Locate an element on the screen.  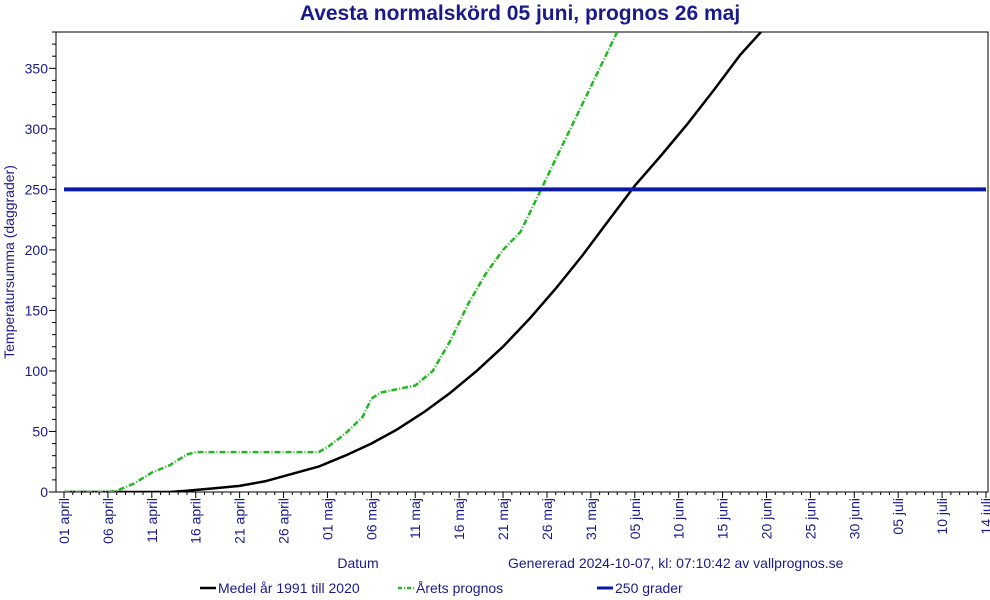
x-tick-label: 14 juli is located at coordinates (984, 516).